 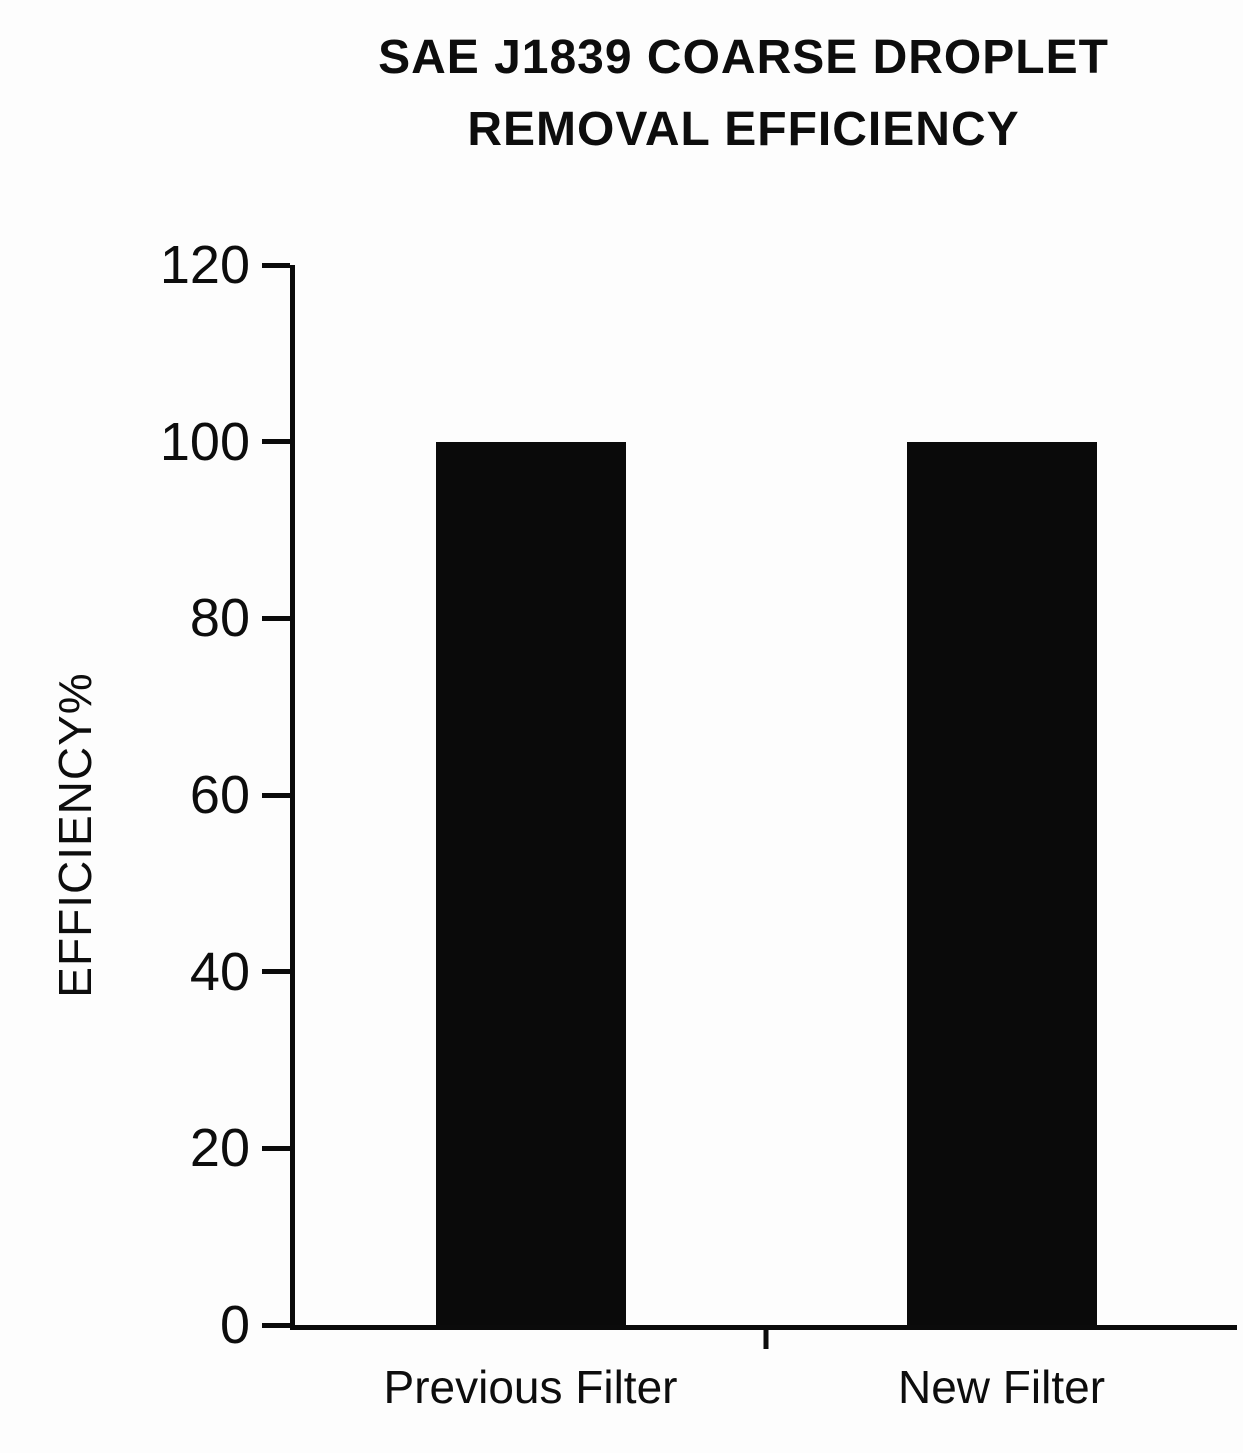 I want to click on x-category-label: Previous Filter, so click(x=530, y=1387).